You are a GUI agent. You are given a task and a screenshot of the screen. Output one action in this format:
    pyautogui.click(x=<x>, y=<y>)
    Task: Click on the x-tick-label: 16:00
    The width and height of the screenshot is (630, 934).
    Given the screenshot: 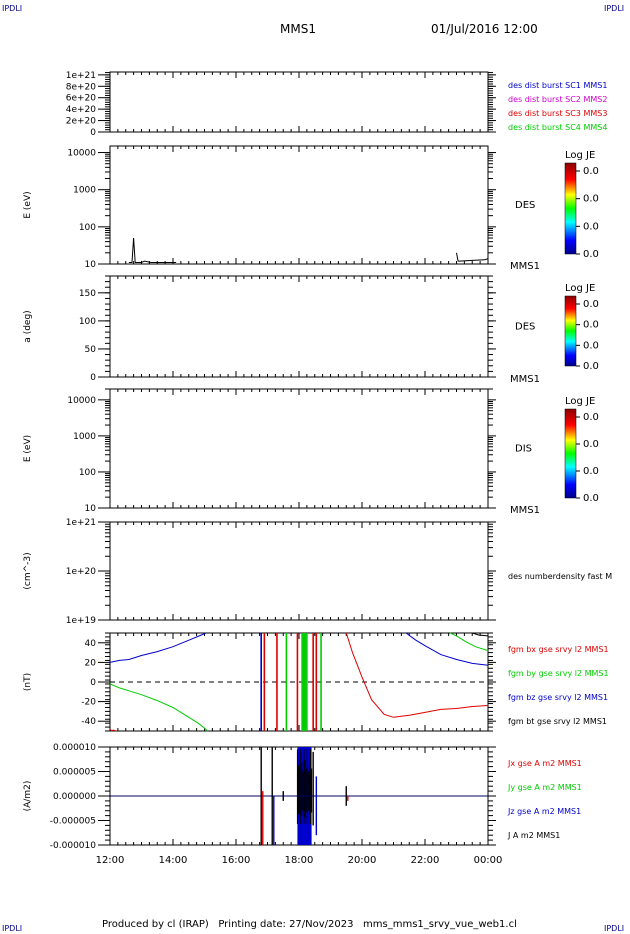 What is the action you would take?
    pyautogui.click(x=236, y=860)
    